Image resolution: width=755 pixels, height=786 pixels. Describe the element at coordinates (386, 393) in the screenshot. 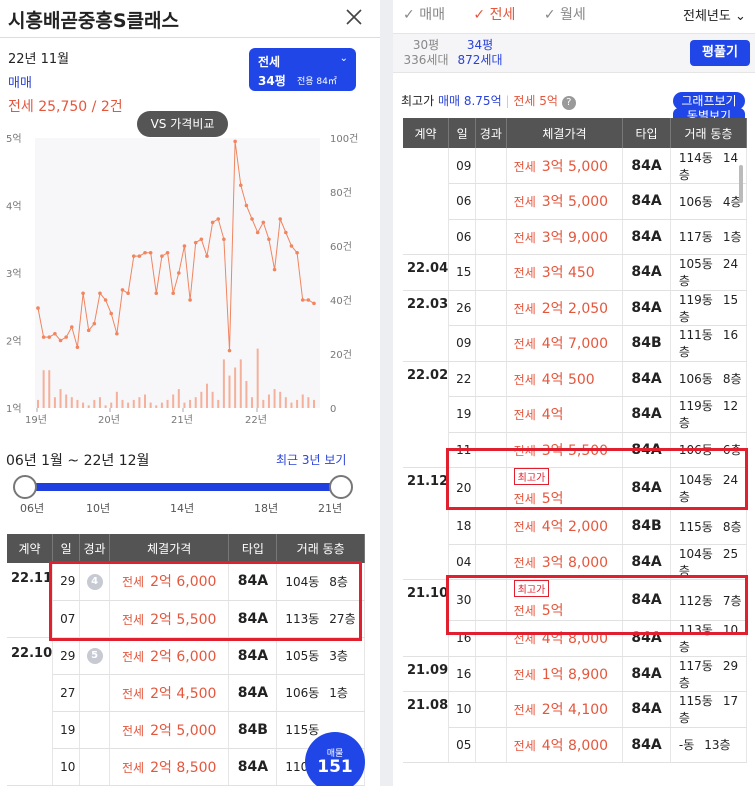

I see `panel-divider` at that location.